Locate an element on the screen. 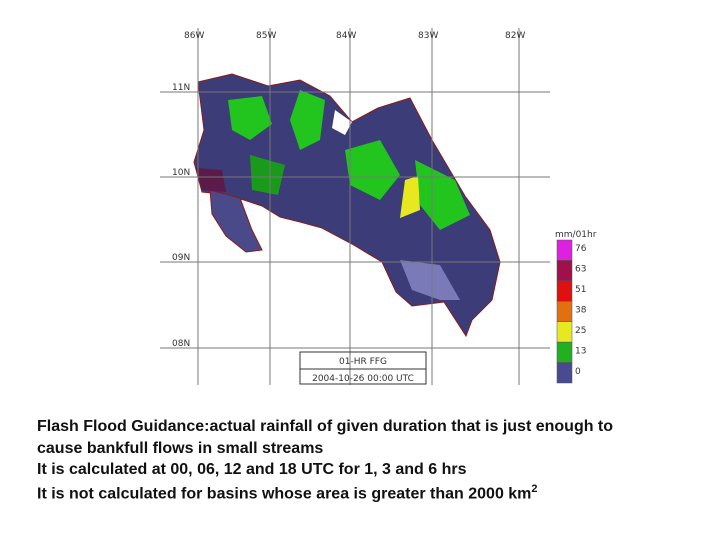 This screenshot has height=540, width=720. legend-unit: mm/01hr is located at coordinates (576, 235).